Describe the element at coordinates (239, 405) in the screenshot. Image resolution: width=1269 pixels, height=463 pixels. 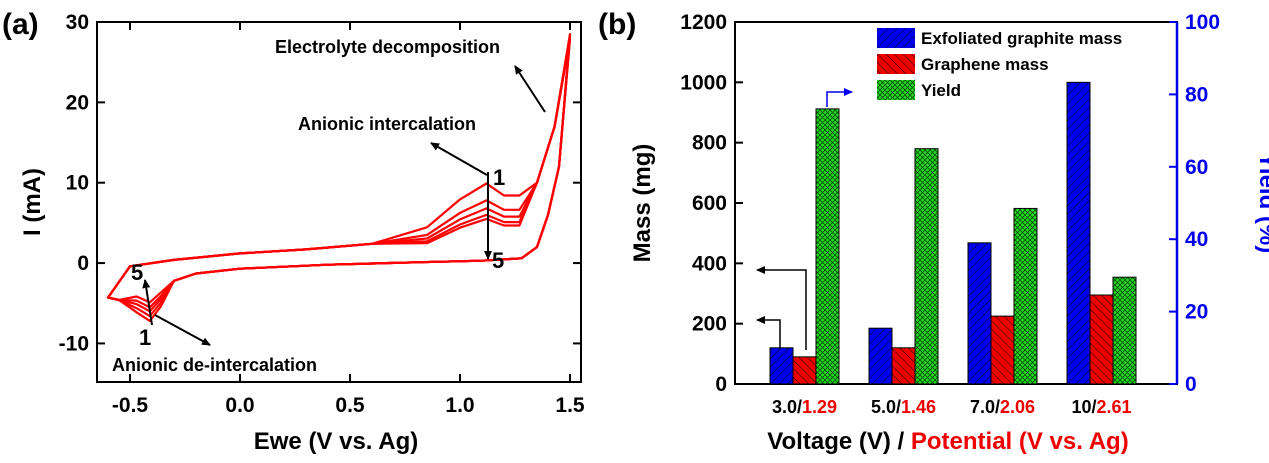
I see `x-tick-label: 0.0` at that location.